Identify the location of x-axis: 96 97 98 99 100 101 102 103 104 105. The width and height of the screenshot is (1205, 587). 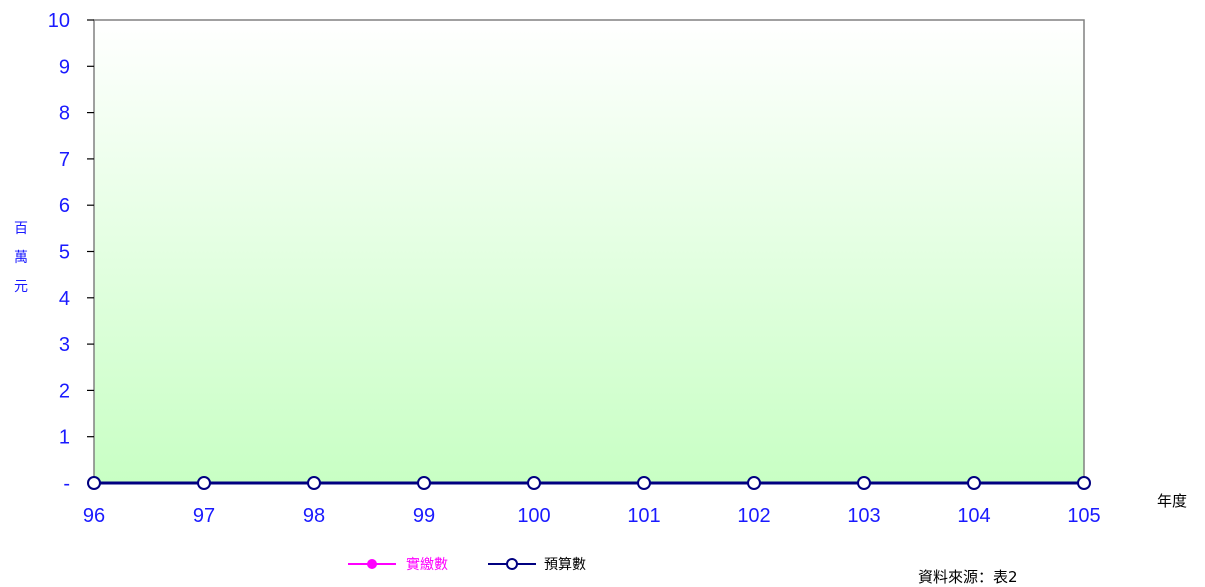
(592, 505).